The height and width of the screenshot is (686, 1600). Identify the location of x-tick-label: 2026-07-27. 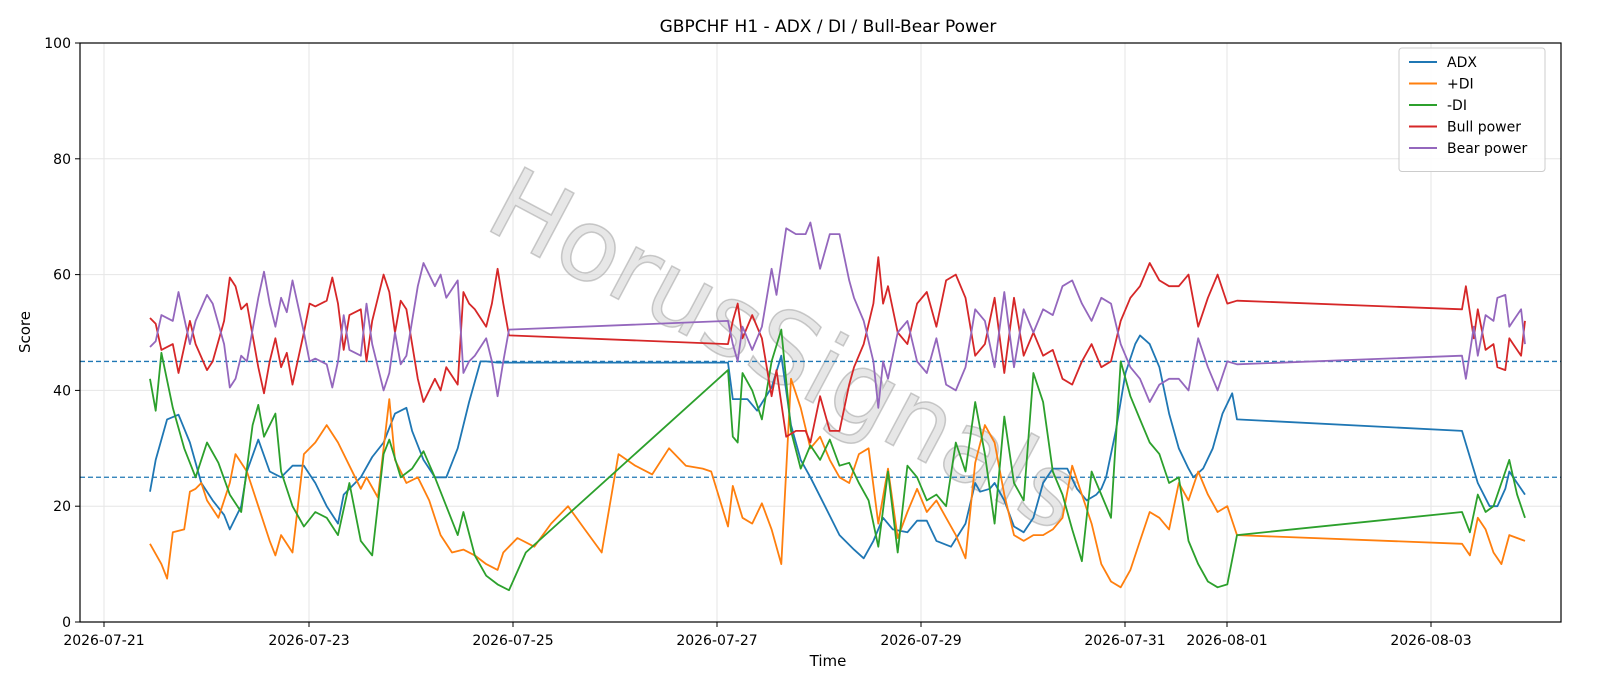
(716, 641).